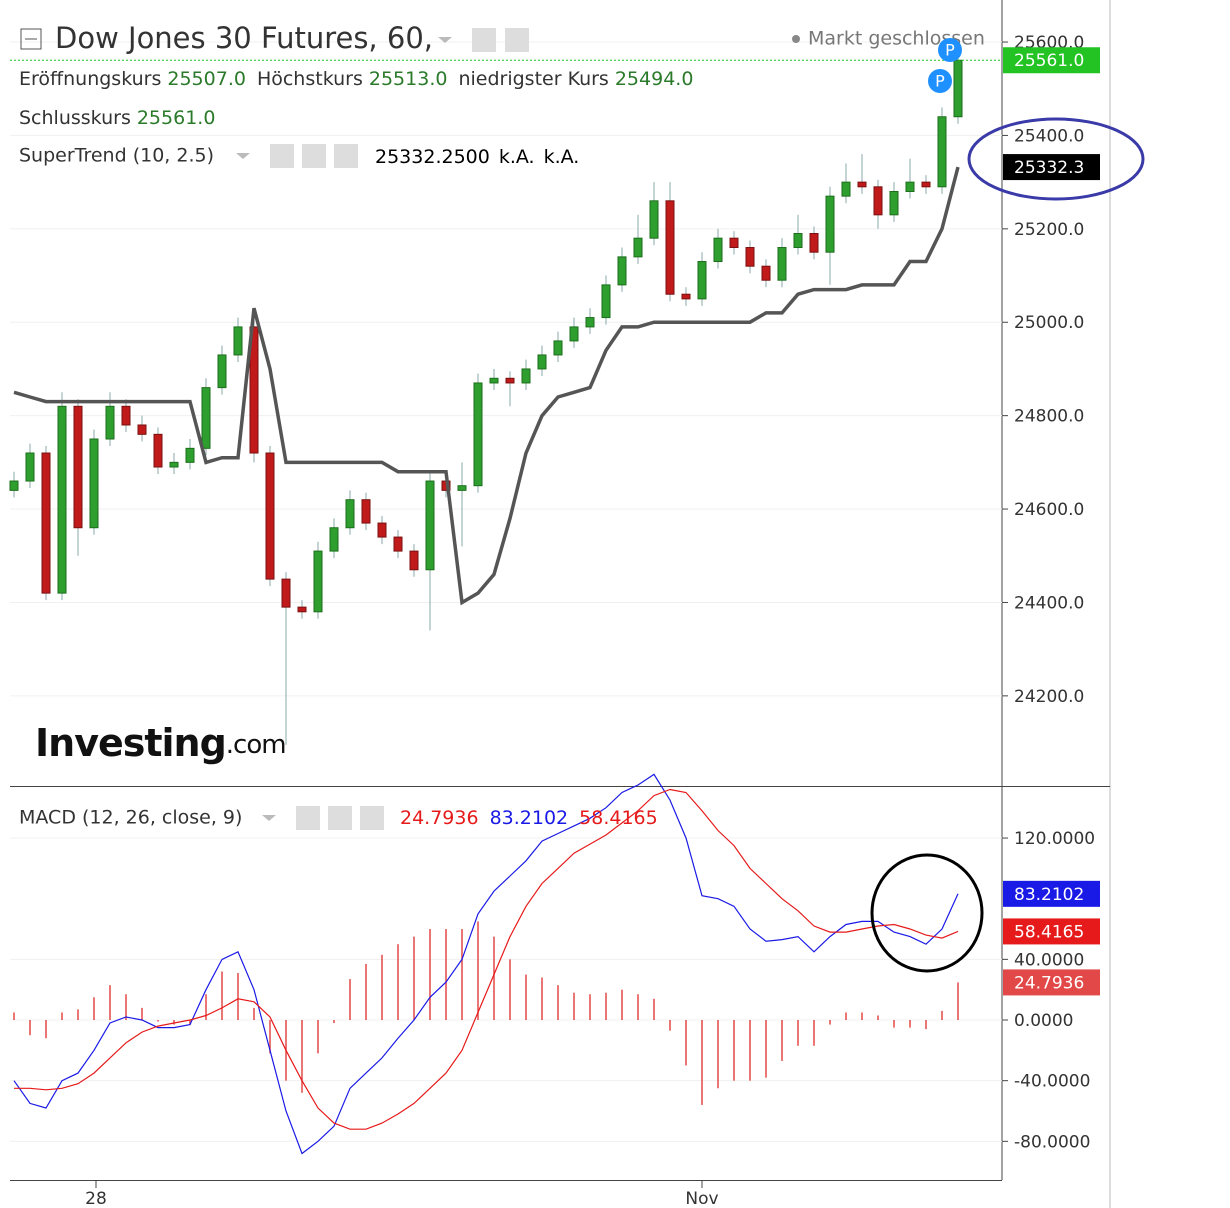  Describe the element at coordinates (533, 79) in the screenshot. I see `label: niedrigster Kurs` at that location.